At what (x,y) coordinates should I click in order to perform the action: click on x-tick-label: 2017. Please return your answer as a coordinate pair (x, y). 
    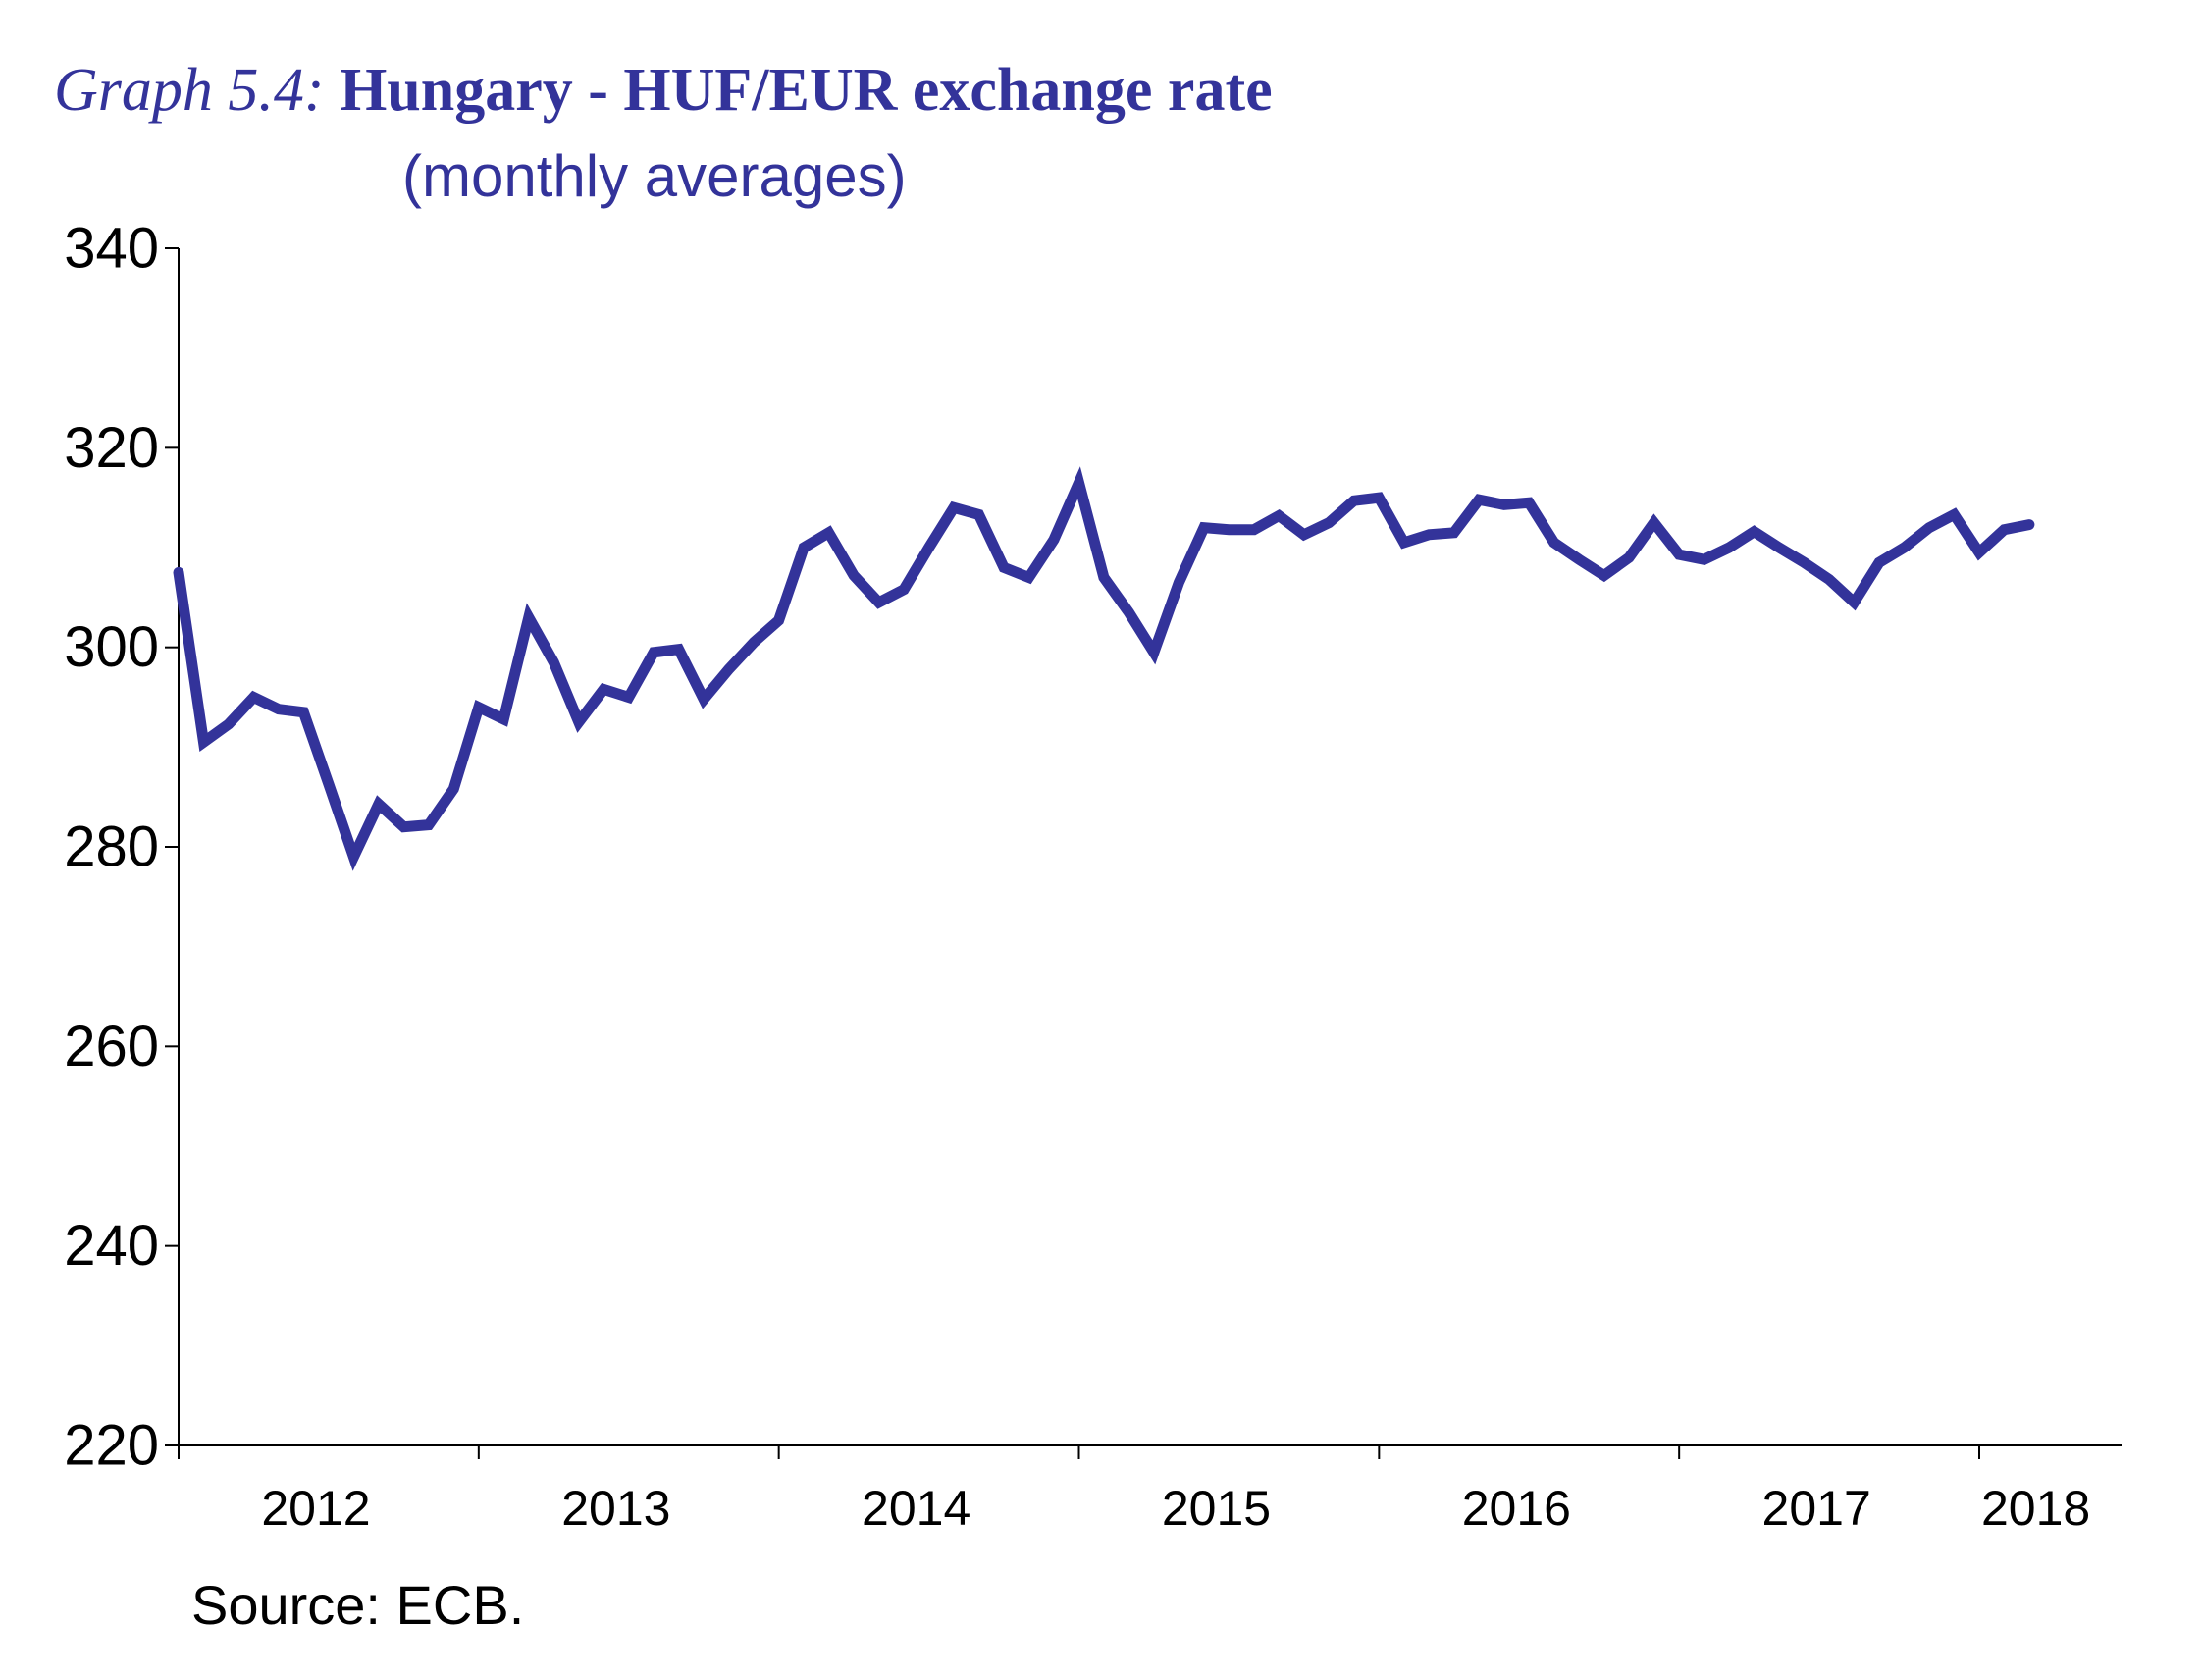
    Looking at the image, I should click on (1816, 1508).